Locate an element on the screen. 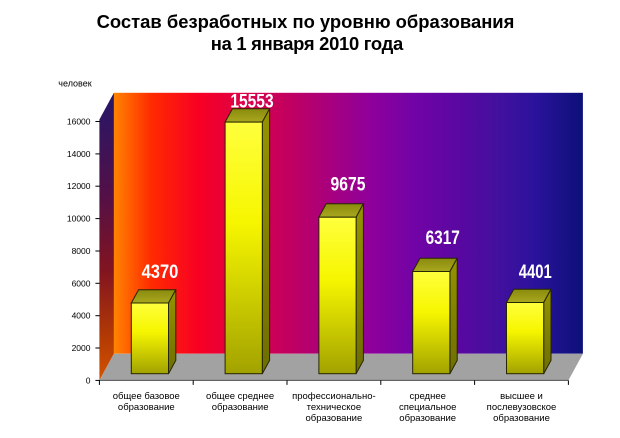 The width and height of the screenshot is (620, 438). svg-text: 16000 is located at coordinates (79, 122).